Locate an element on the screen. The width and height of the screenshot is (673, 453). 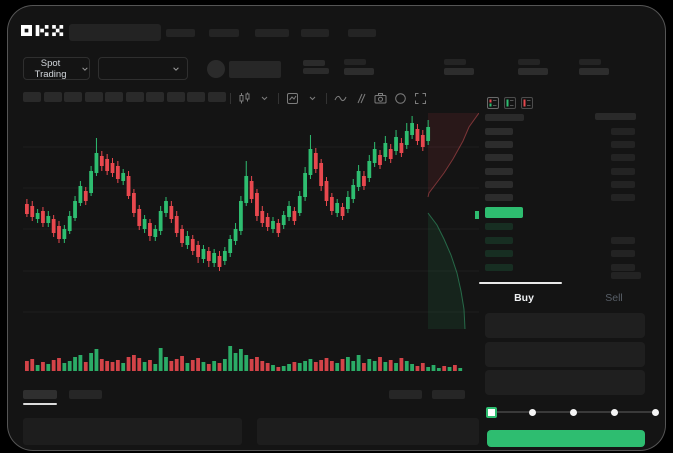
bottom-panel-left is located at coordinates (132, 431).